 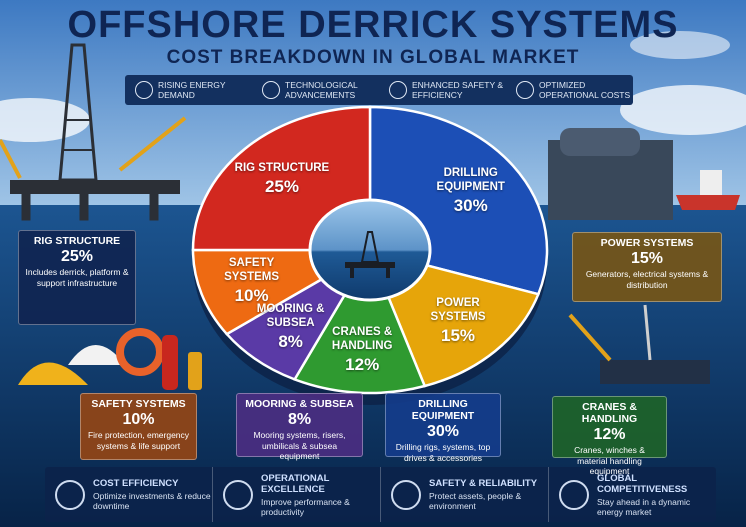 What do you see at coordinates (290, 316) in the screenshot?
I see `slice-category: MOORING & SUBSEA` at bounding box center [290, 316].